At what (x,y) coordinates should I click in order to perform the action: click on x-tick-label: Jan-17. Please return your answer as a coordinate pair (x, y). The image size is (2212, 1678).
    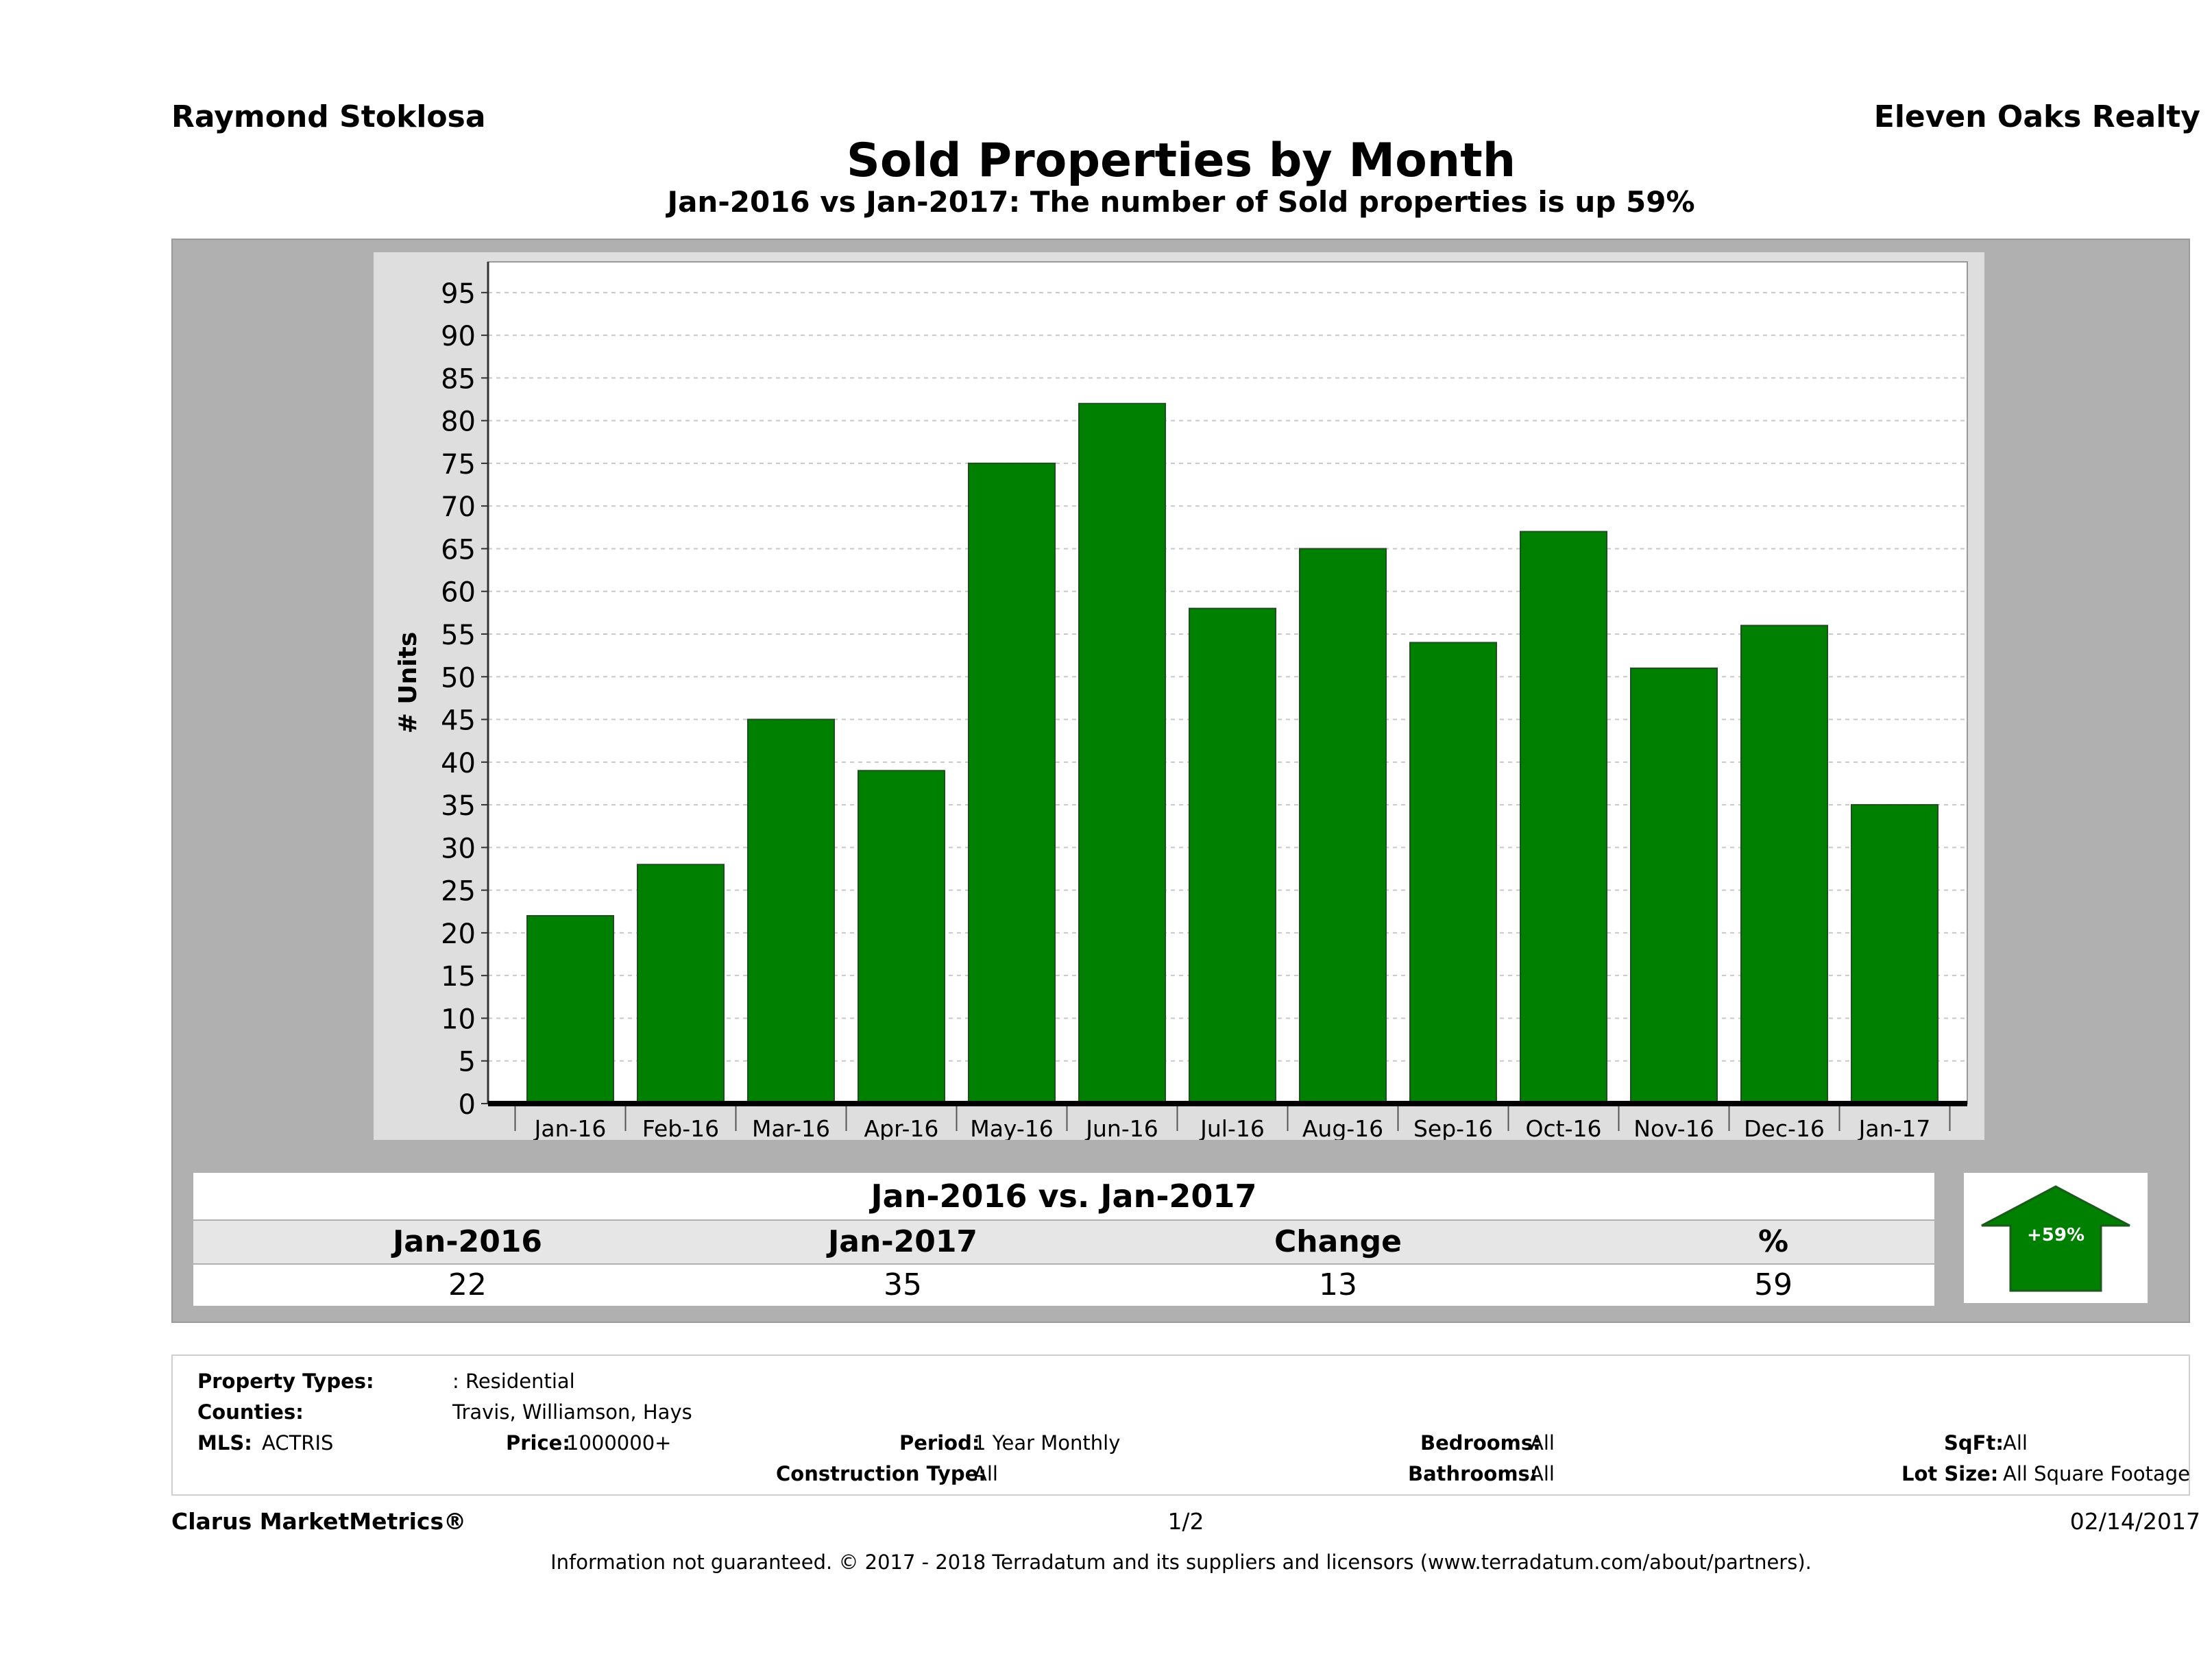
    Looking at the image, I should click on (1895, 1127).